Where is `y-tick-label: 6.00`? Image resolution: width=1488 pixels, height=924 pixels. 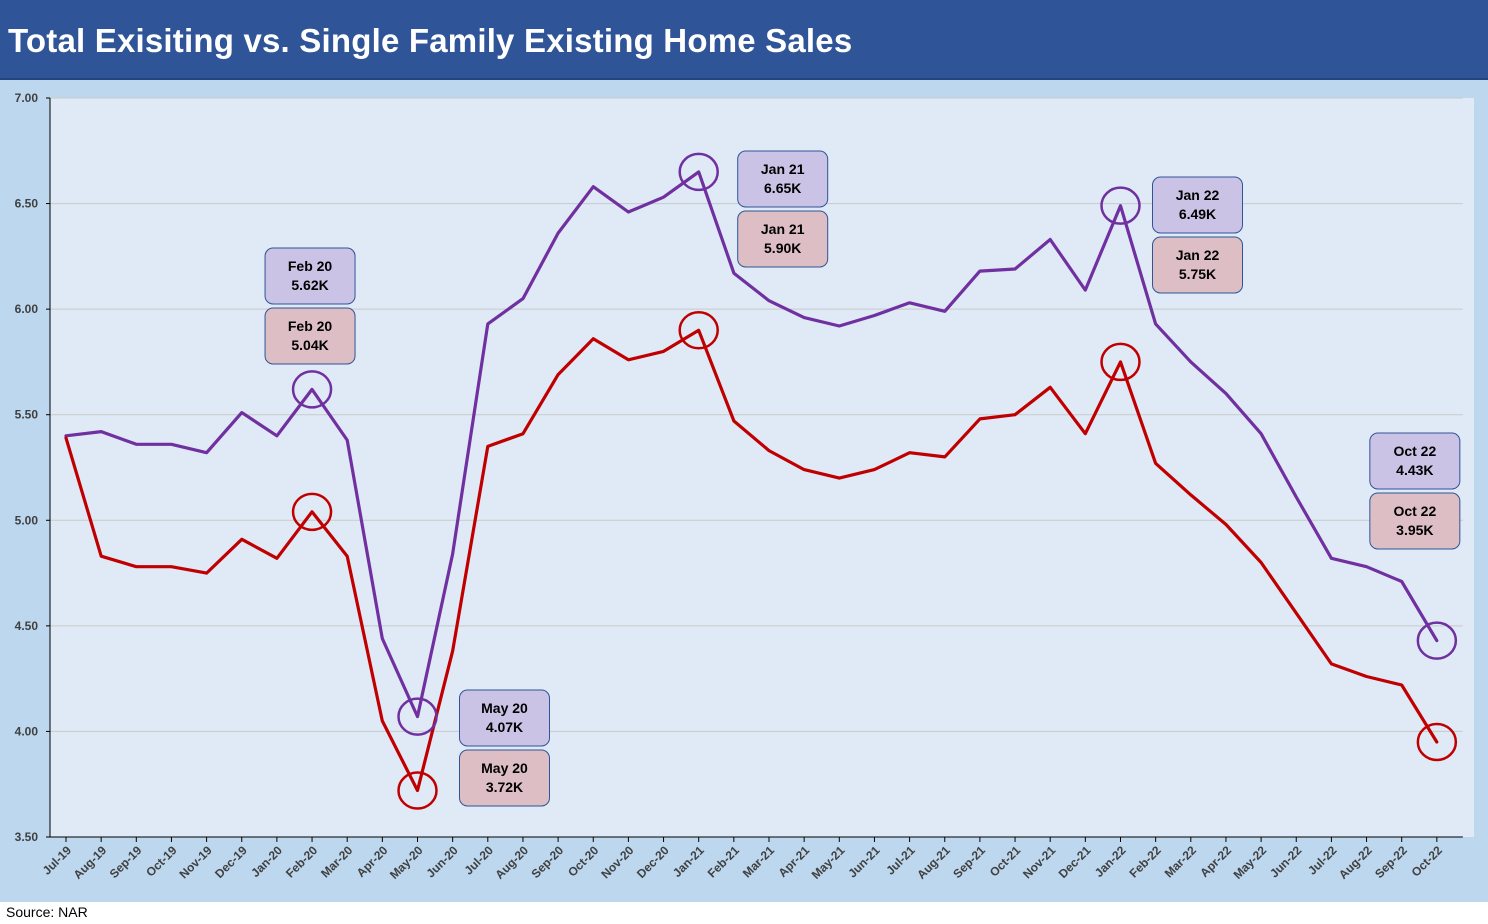 y-tick-label: 6.00 is located at coordinates (27, 309).